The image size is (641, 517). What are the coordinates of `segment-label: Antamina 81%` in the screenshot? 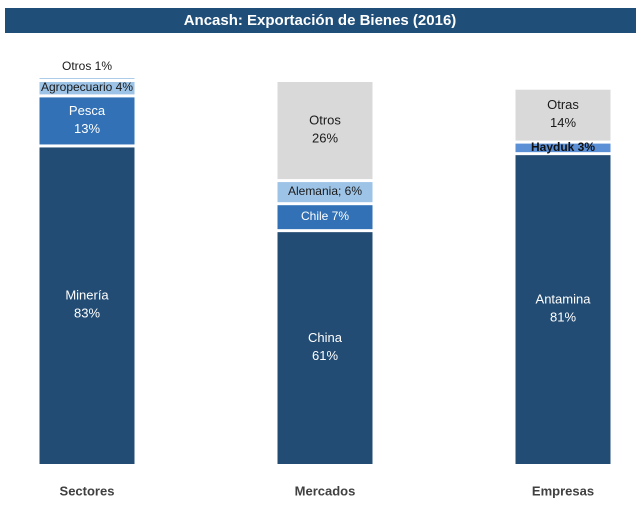 It's located at (564, 308).